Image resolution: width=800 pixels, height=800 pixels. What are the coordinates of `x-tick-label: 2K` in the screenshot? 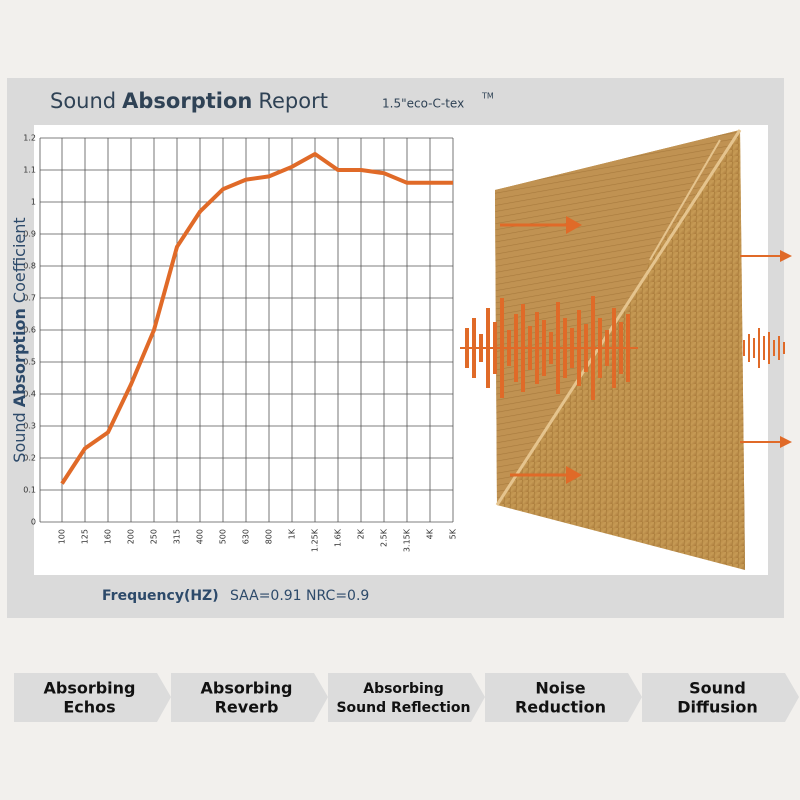 It's located at (361, 533).